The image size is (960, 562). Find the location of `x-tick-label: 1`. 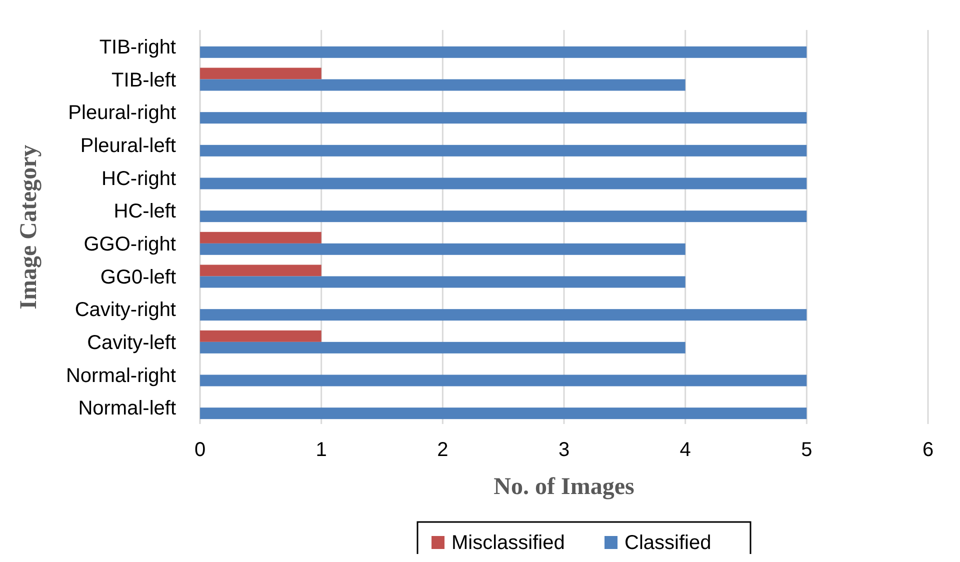

x-tick-label: 1 is located at coordinates (321, 450).